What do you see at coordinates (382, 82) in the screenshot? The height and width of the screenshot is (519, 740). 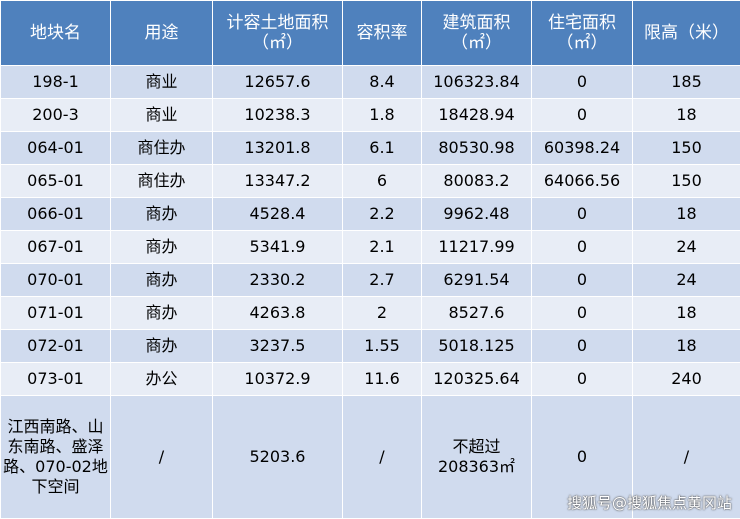 I see `table-cell: 8.4` at bounding box center [382, 82].